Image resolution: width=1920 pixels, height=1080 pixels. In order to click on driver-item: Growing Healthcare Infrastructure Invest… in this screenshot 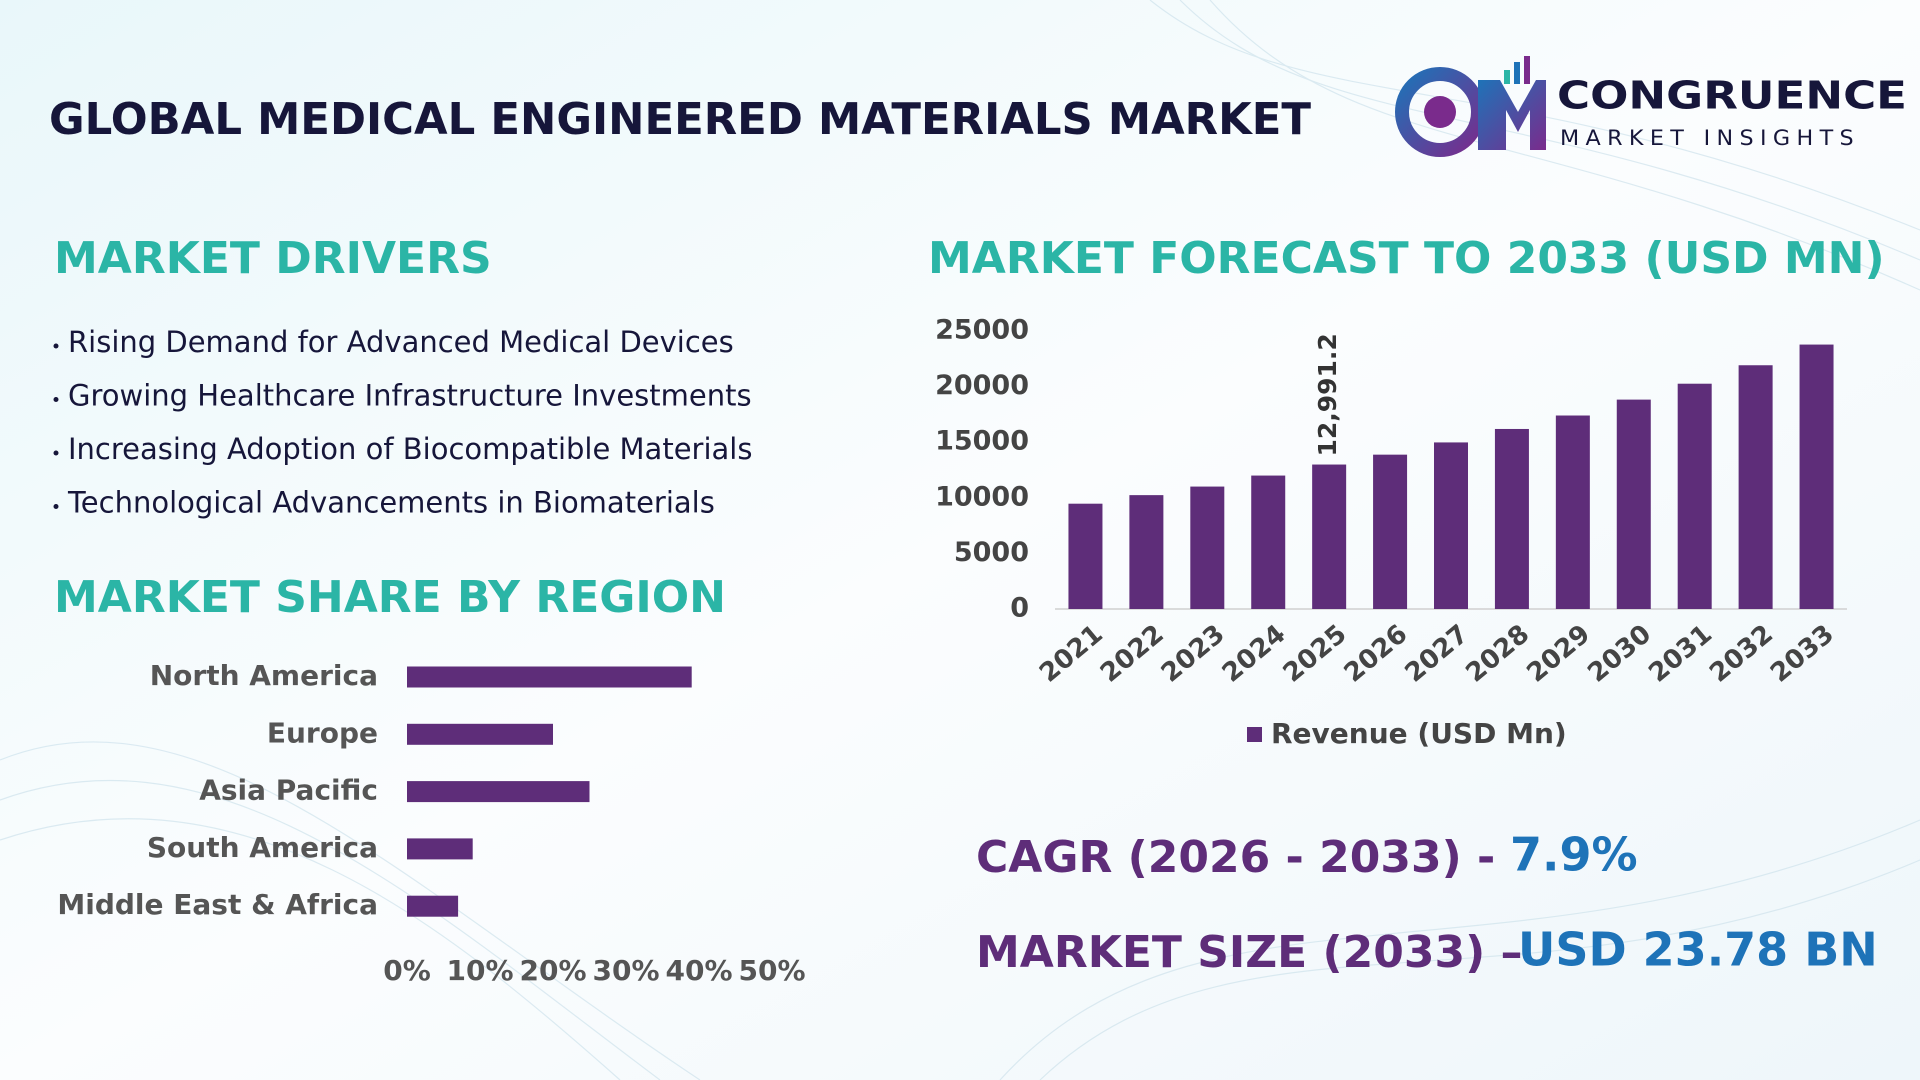, I will do `click(410, 396)`.